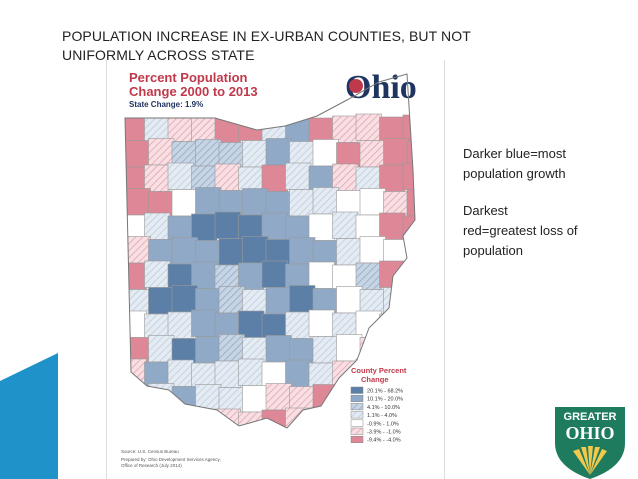 Image resolution: width=638 pixels, height=479 pixels. I want to click on legend-title-line1: County Percent, so click(379, 370).